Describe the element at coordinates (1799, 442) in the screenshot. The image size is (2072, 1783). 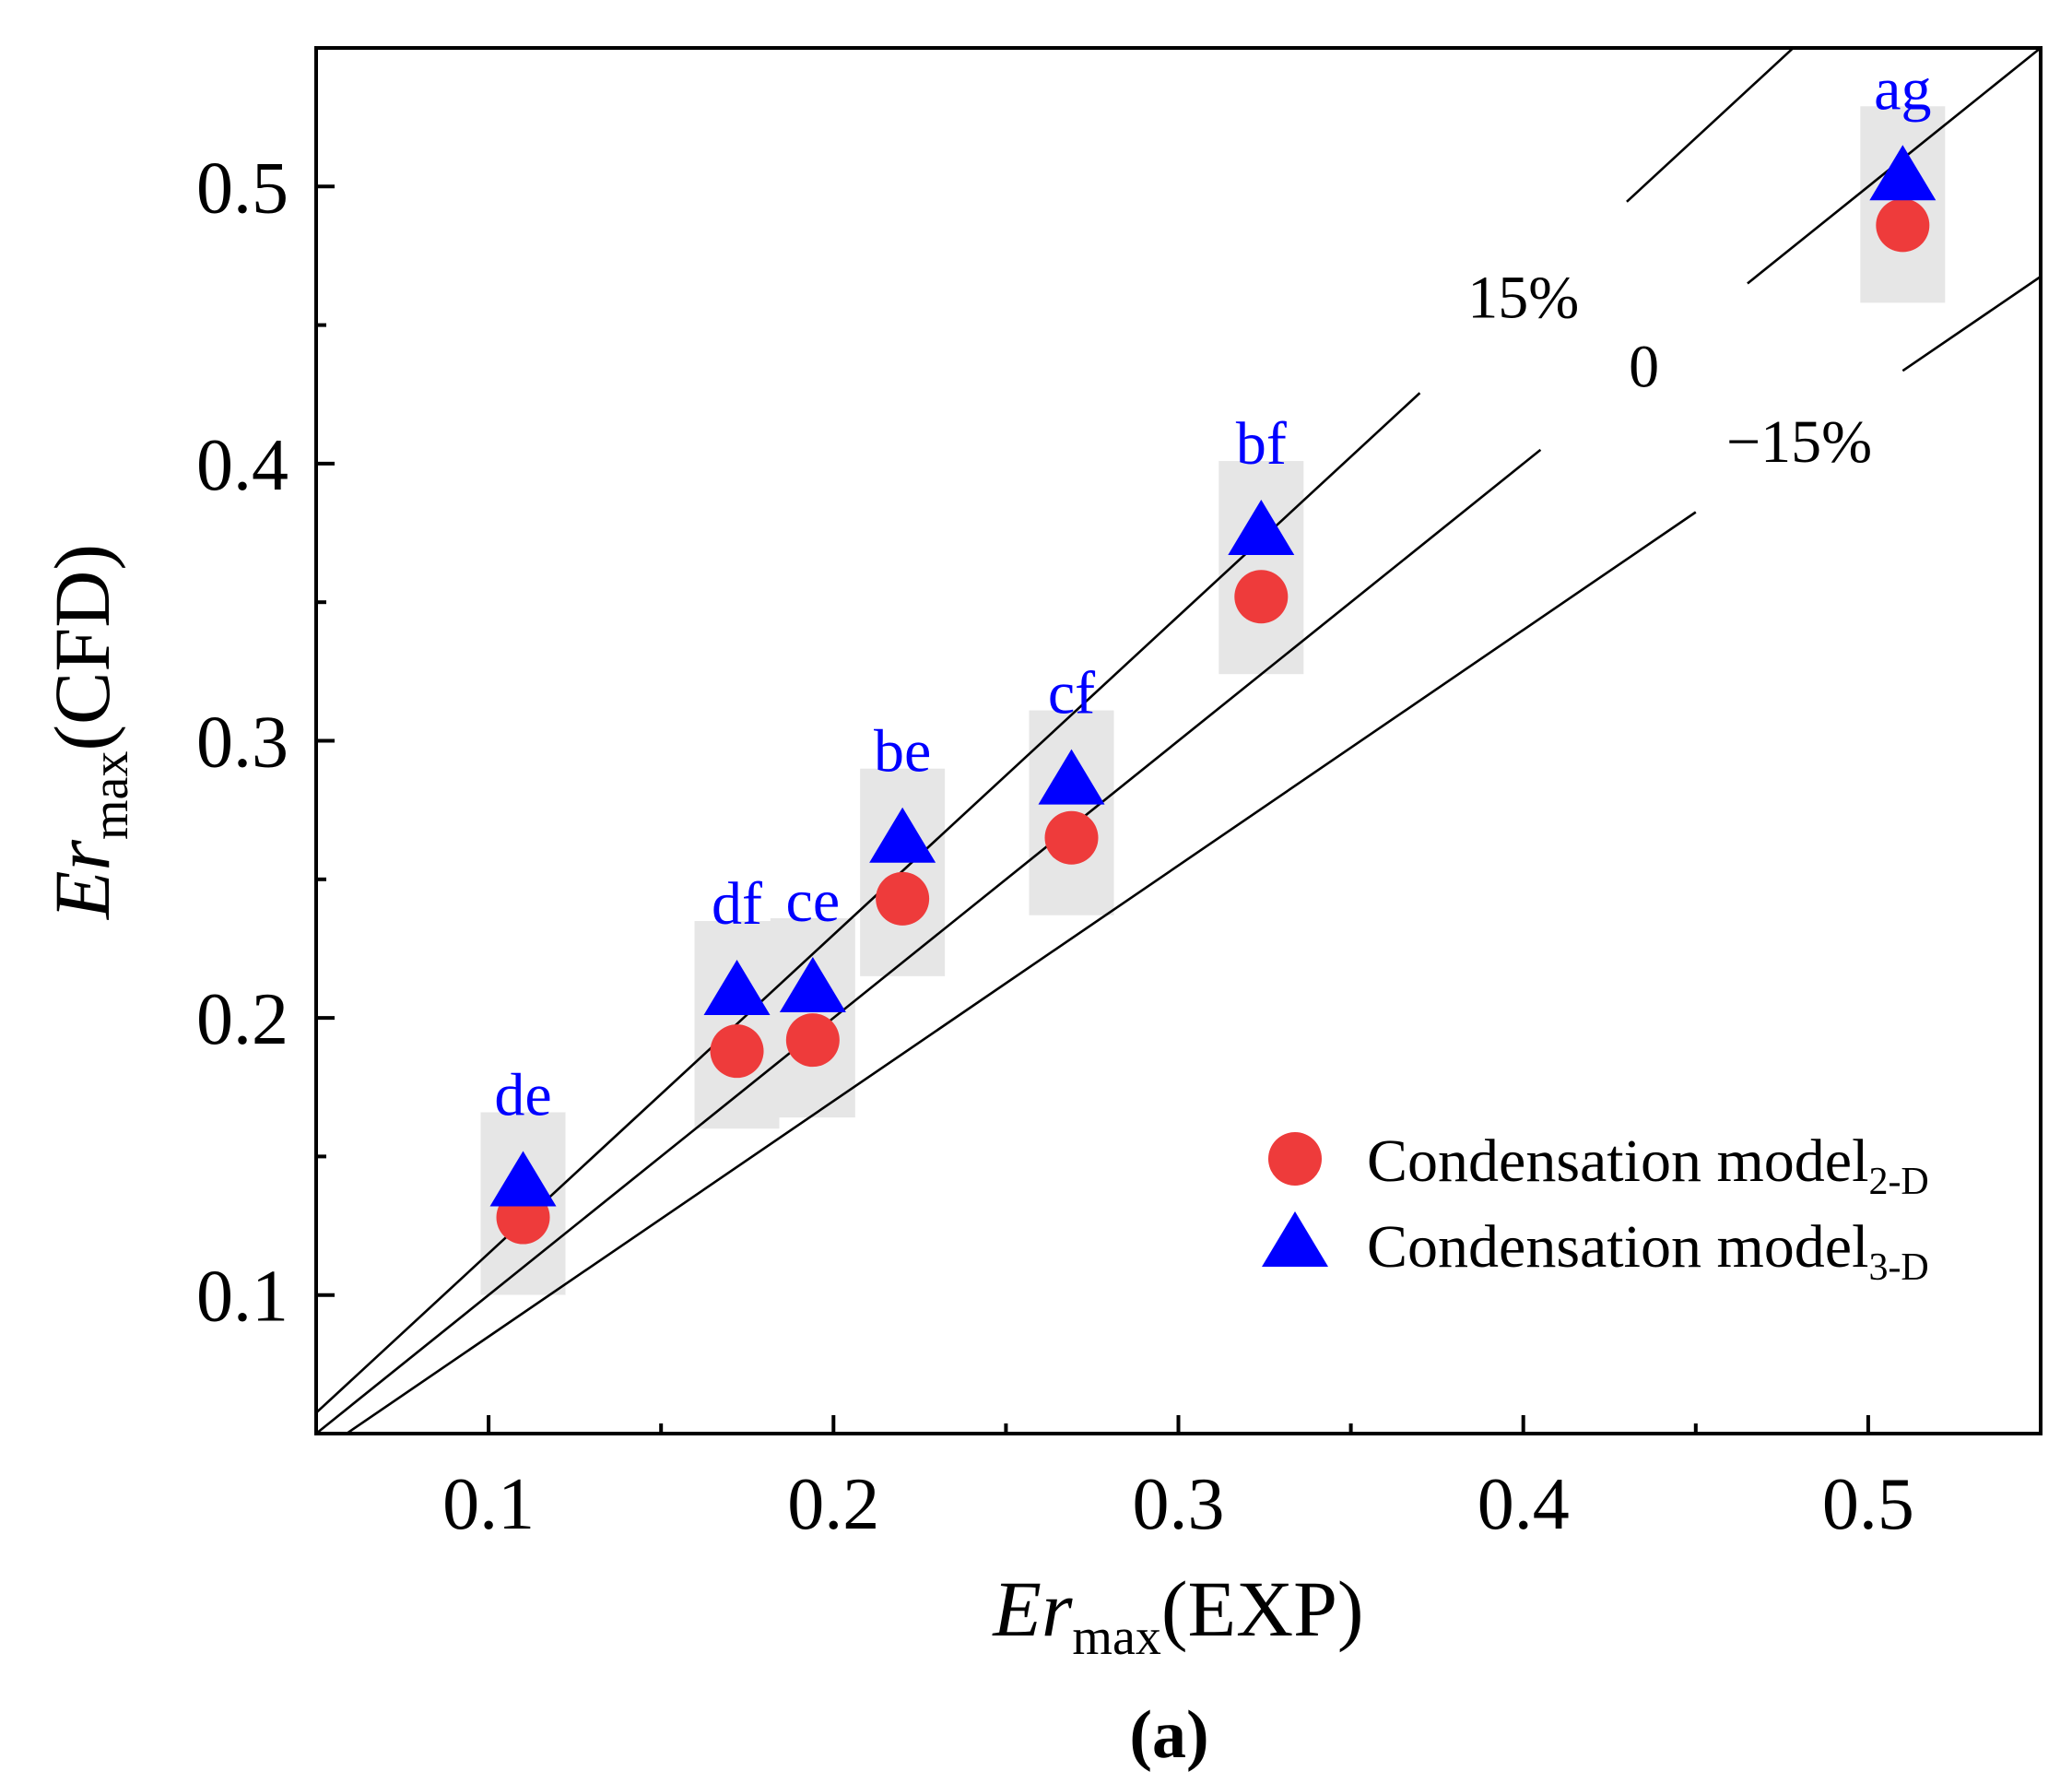
I see `reference-line-label: −15%` at that location.